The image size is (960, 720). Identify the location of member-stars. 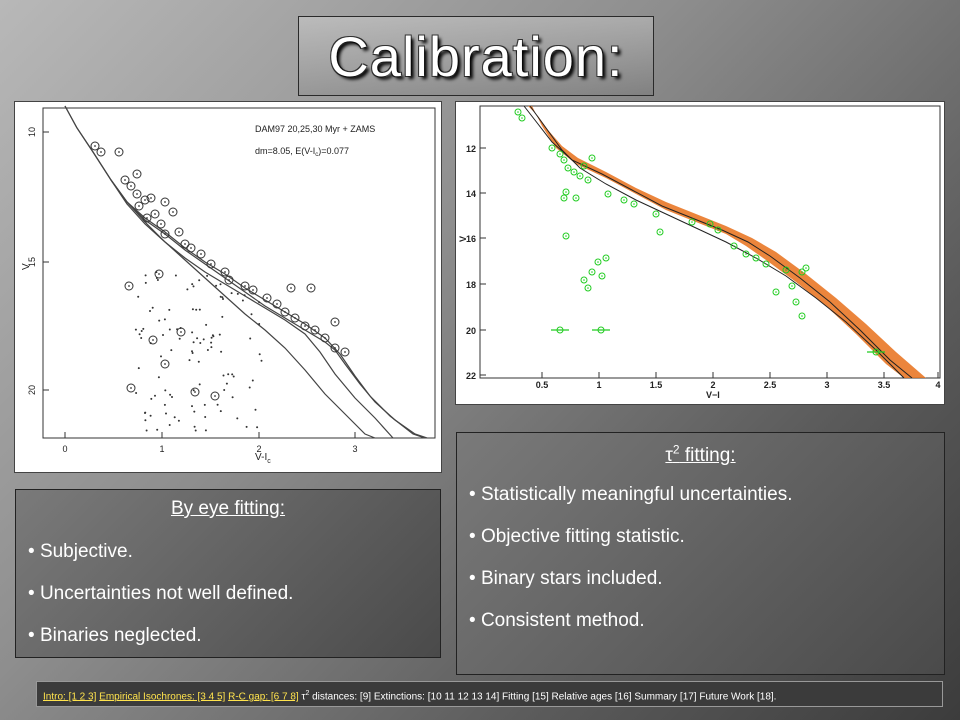
(220, 271).